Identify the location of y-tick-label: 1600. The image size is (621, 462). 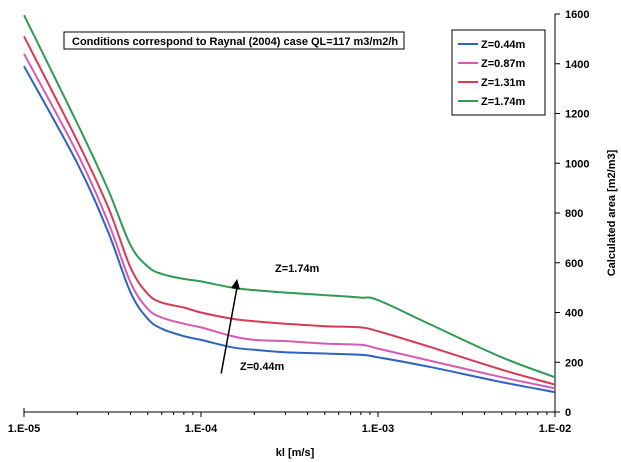
(577, 15).